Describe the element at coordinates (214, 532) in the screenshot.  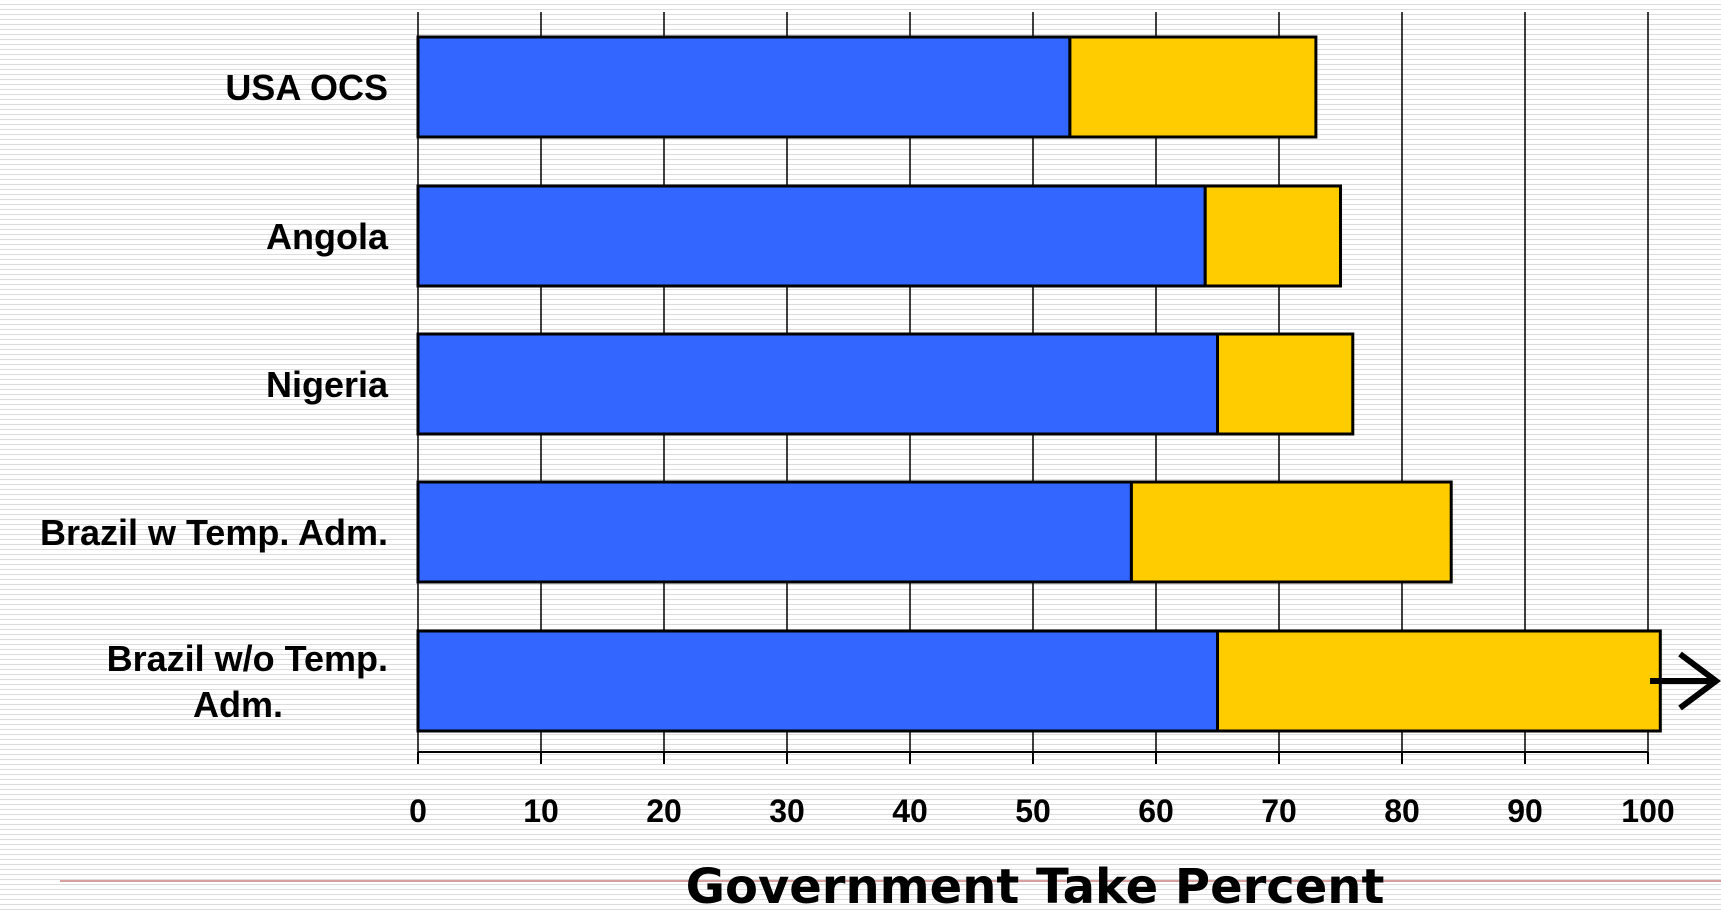
I see `category-label-4: Brazil w Temp. Adm.` at that location.